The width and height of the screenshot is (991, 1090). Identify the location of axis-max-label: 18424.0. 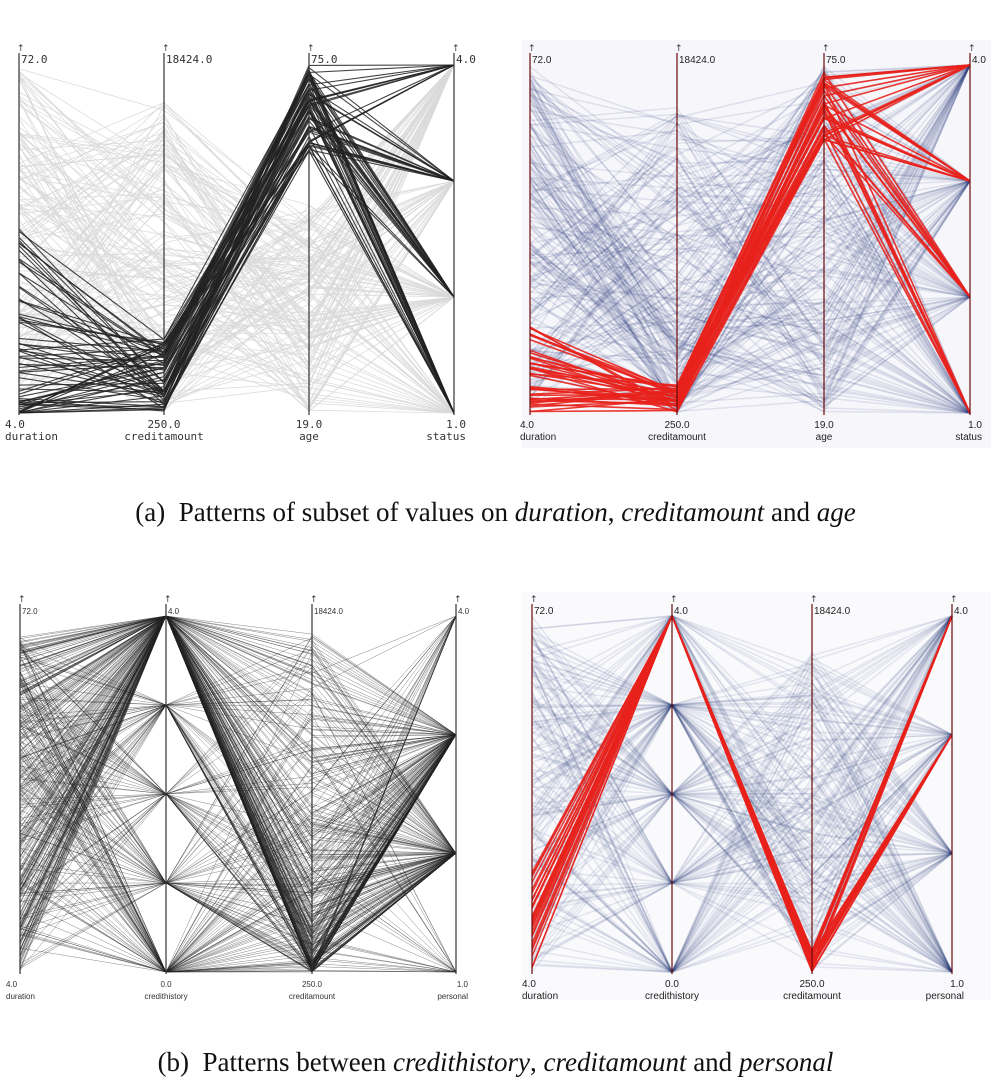
(328, 611).